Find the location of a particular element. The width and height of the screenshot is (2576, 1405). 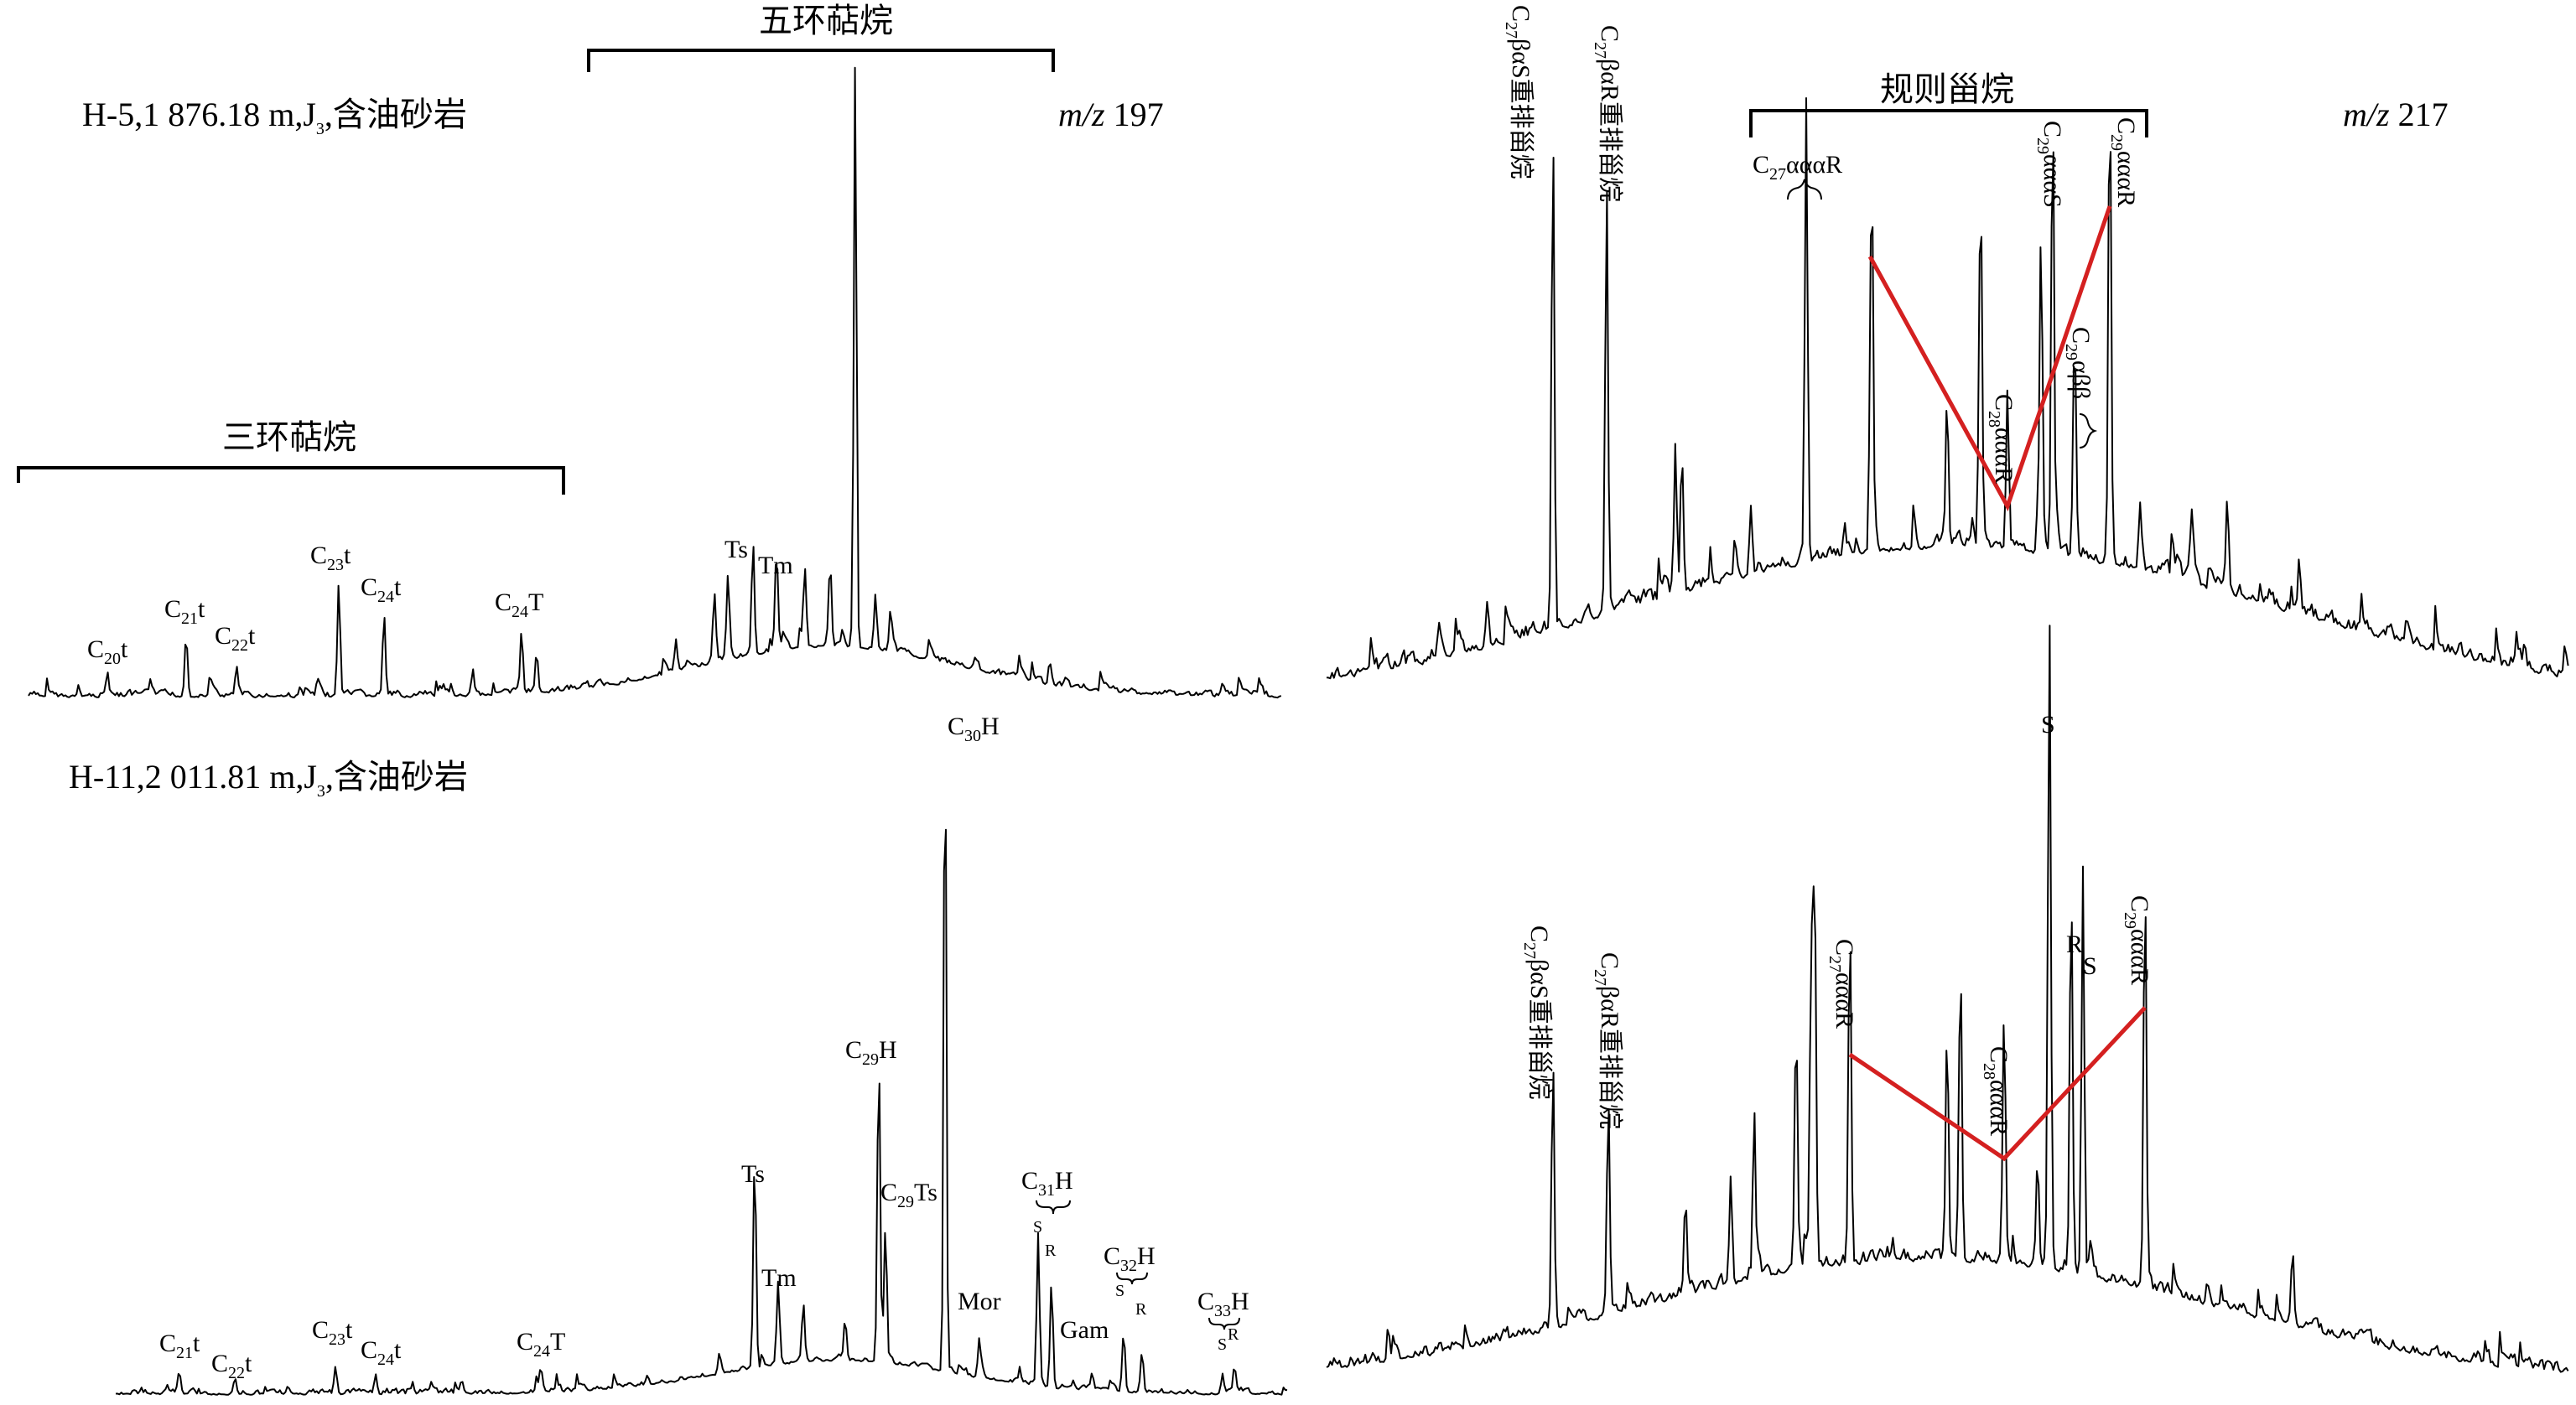

peak-label-c21t: C21t is located at coordinates (184, 611).